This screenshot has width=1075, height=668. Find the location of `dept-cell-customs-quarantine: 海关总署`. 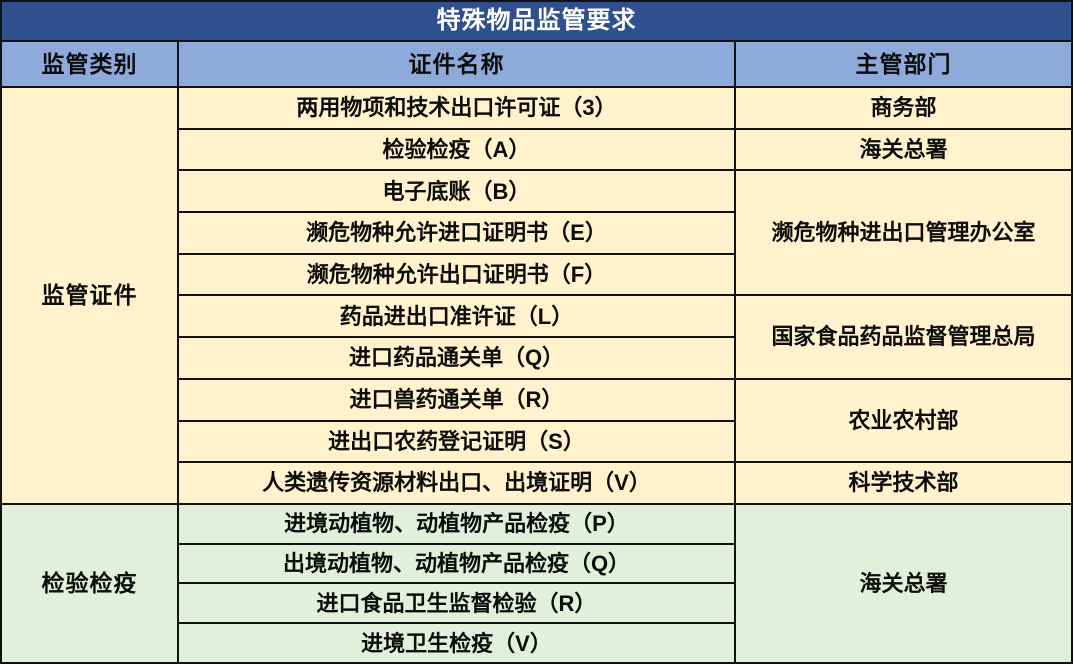

dept-cell-customs-quarantine: 海关总署 is located at coordinates (903, 583).